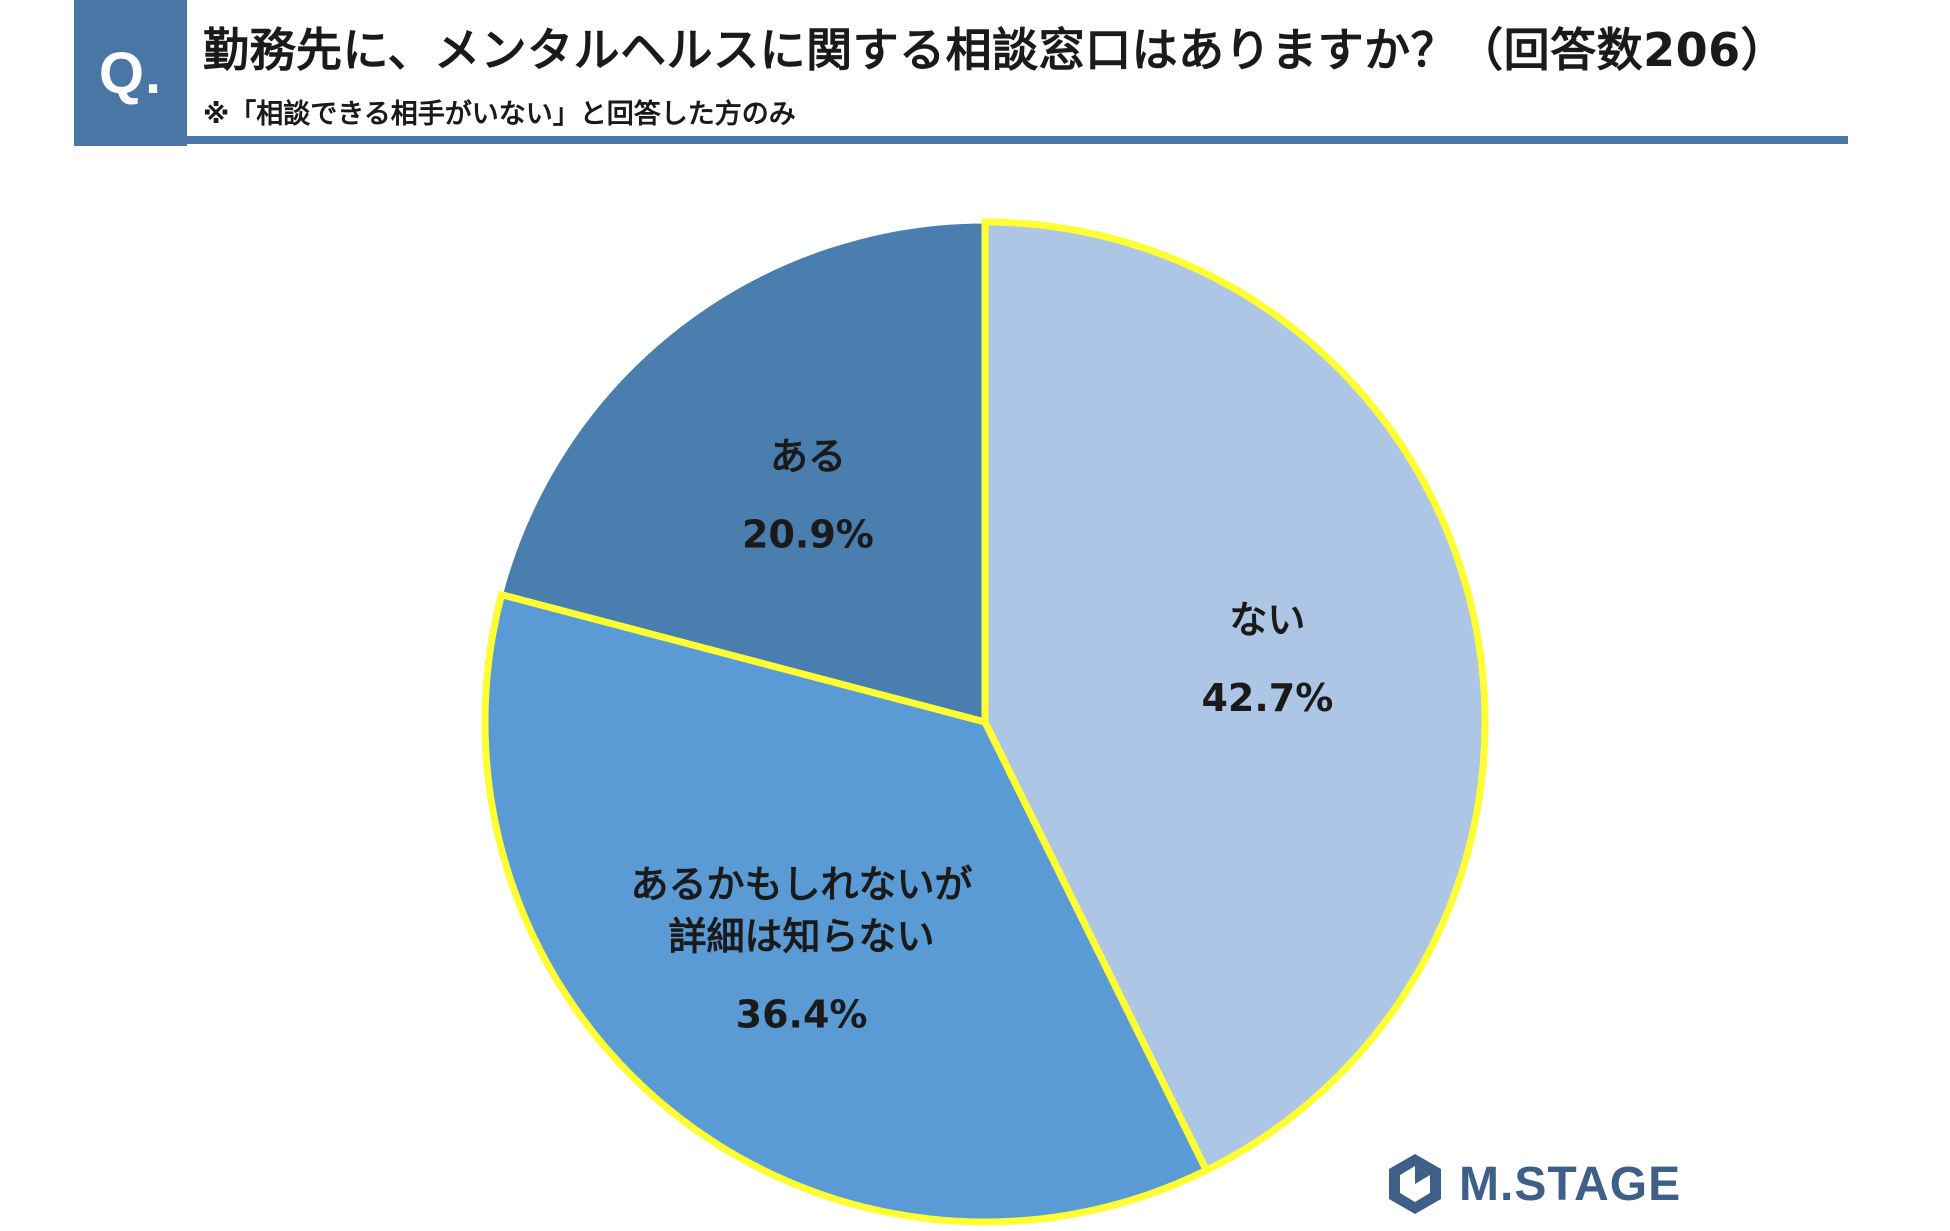 Image resolution: width=1950 pixels, height=1231 pixels. What do you see at coordinates (995, 50) in the screenshot?
I see `chart-title: 勤務先に、メンタルヘルスに関する相談窓口はありますか？（回答数206）` at bounding box center [995, 50].